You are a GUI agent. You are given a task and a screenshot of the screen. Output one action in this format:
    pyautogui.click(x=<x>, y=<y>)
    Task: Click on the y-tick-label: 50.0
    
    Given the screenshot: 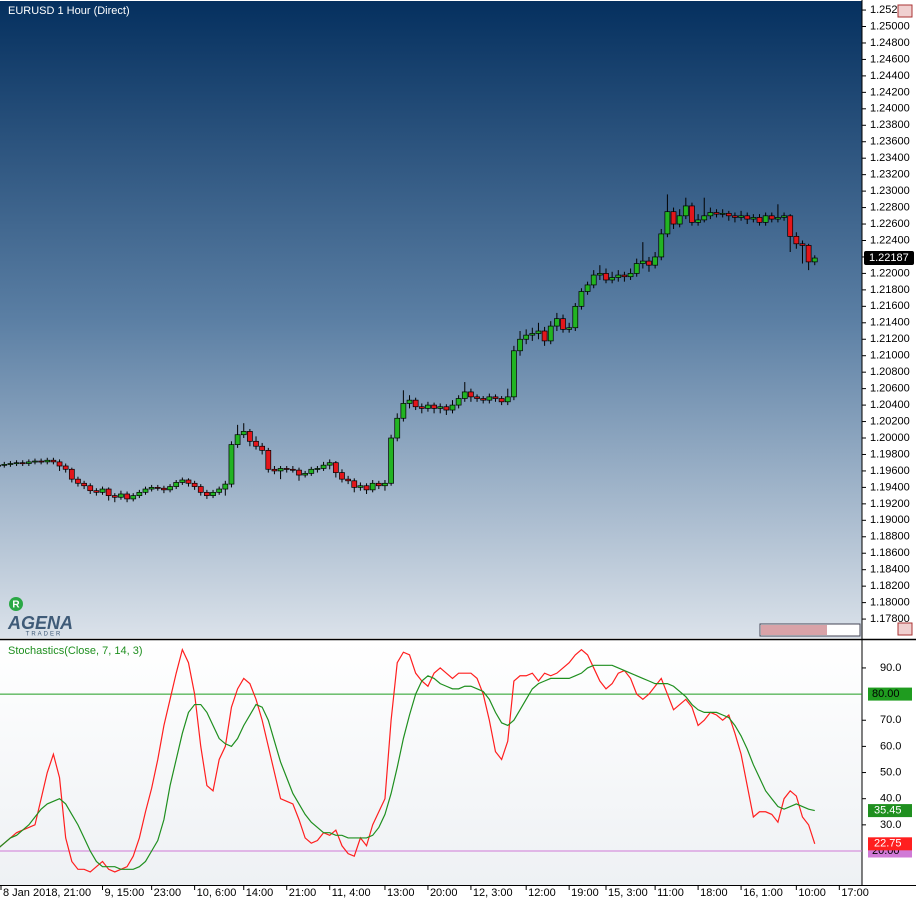 What is the action you would take?
    pyautogui.click(x=890, y=772)
    